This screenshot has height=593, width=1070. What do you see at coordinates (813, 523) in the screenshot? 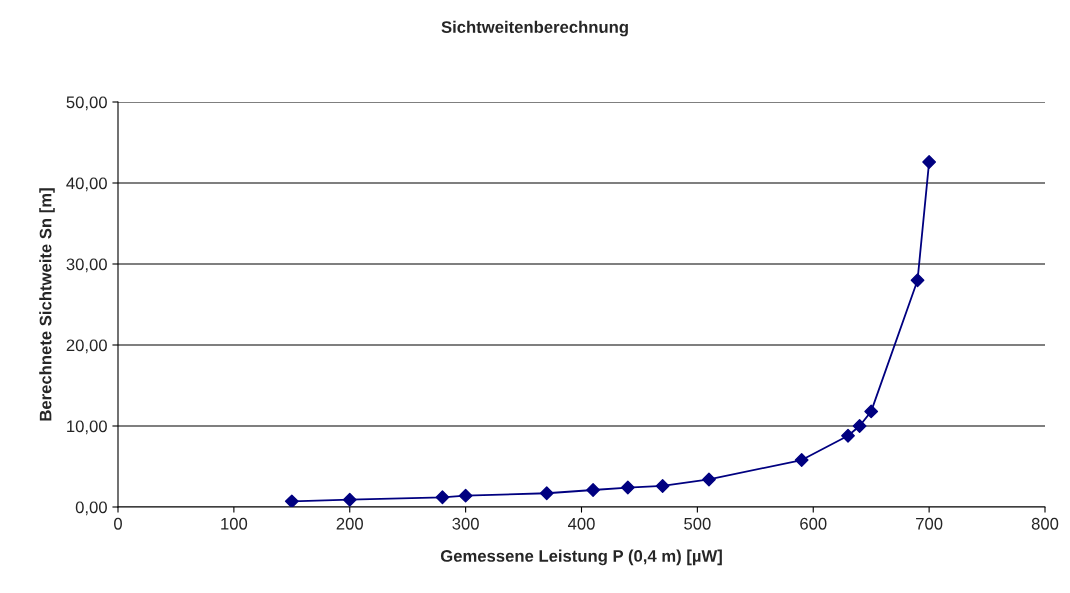
I see `x-tick-label: 600` at bounding box center [813, 523].